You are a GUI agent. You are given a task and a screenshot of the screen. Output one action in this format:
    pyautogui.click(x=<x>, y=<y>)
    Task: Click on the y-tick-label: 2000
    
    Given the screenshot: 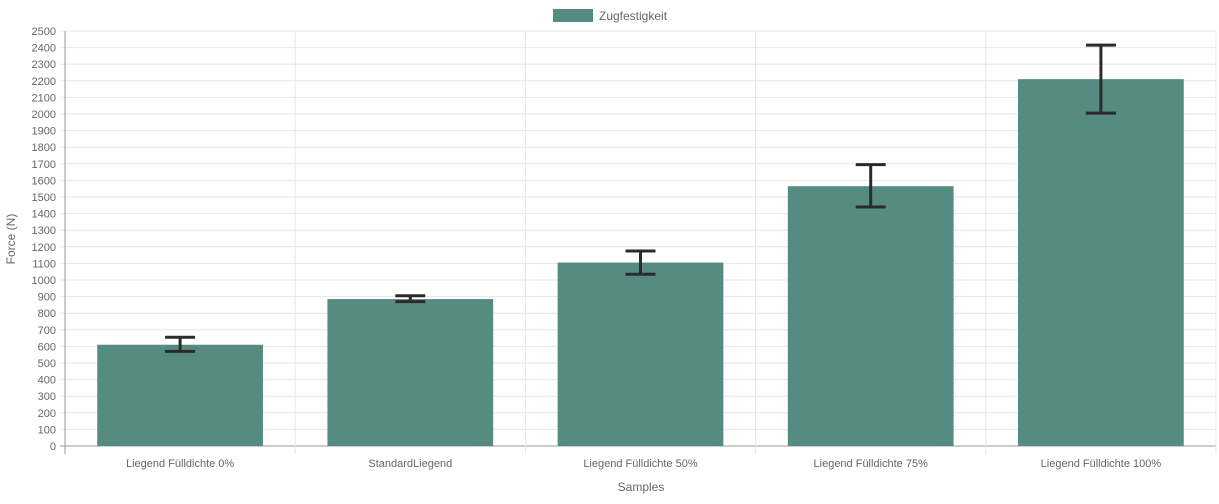 What is the action you would take?
    pyautogui.click(x=44, y=115)
    